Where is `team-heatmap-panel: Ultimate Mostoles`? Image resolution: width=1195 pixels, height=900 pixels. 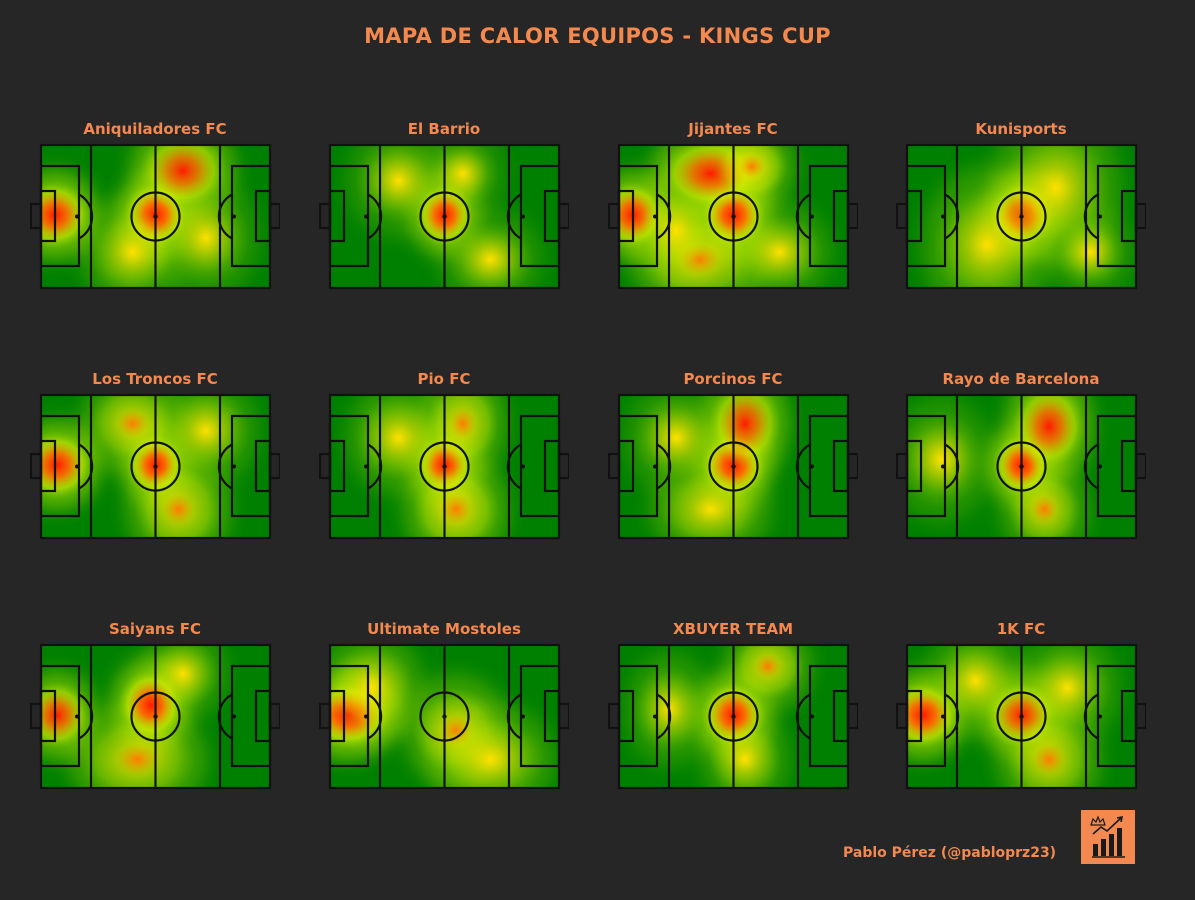
team-heatmap-panel: Ultimate Mostoles is located at coordinates (444, 715).